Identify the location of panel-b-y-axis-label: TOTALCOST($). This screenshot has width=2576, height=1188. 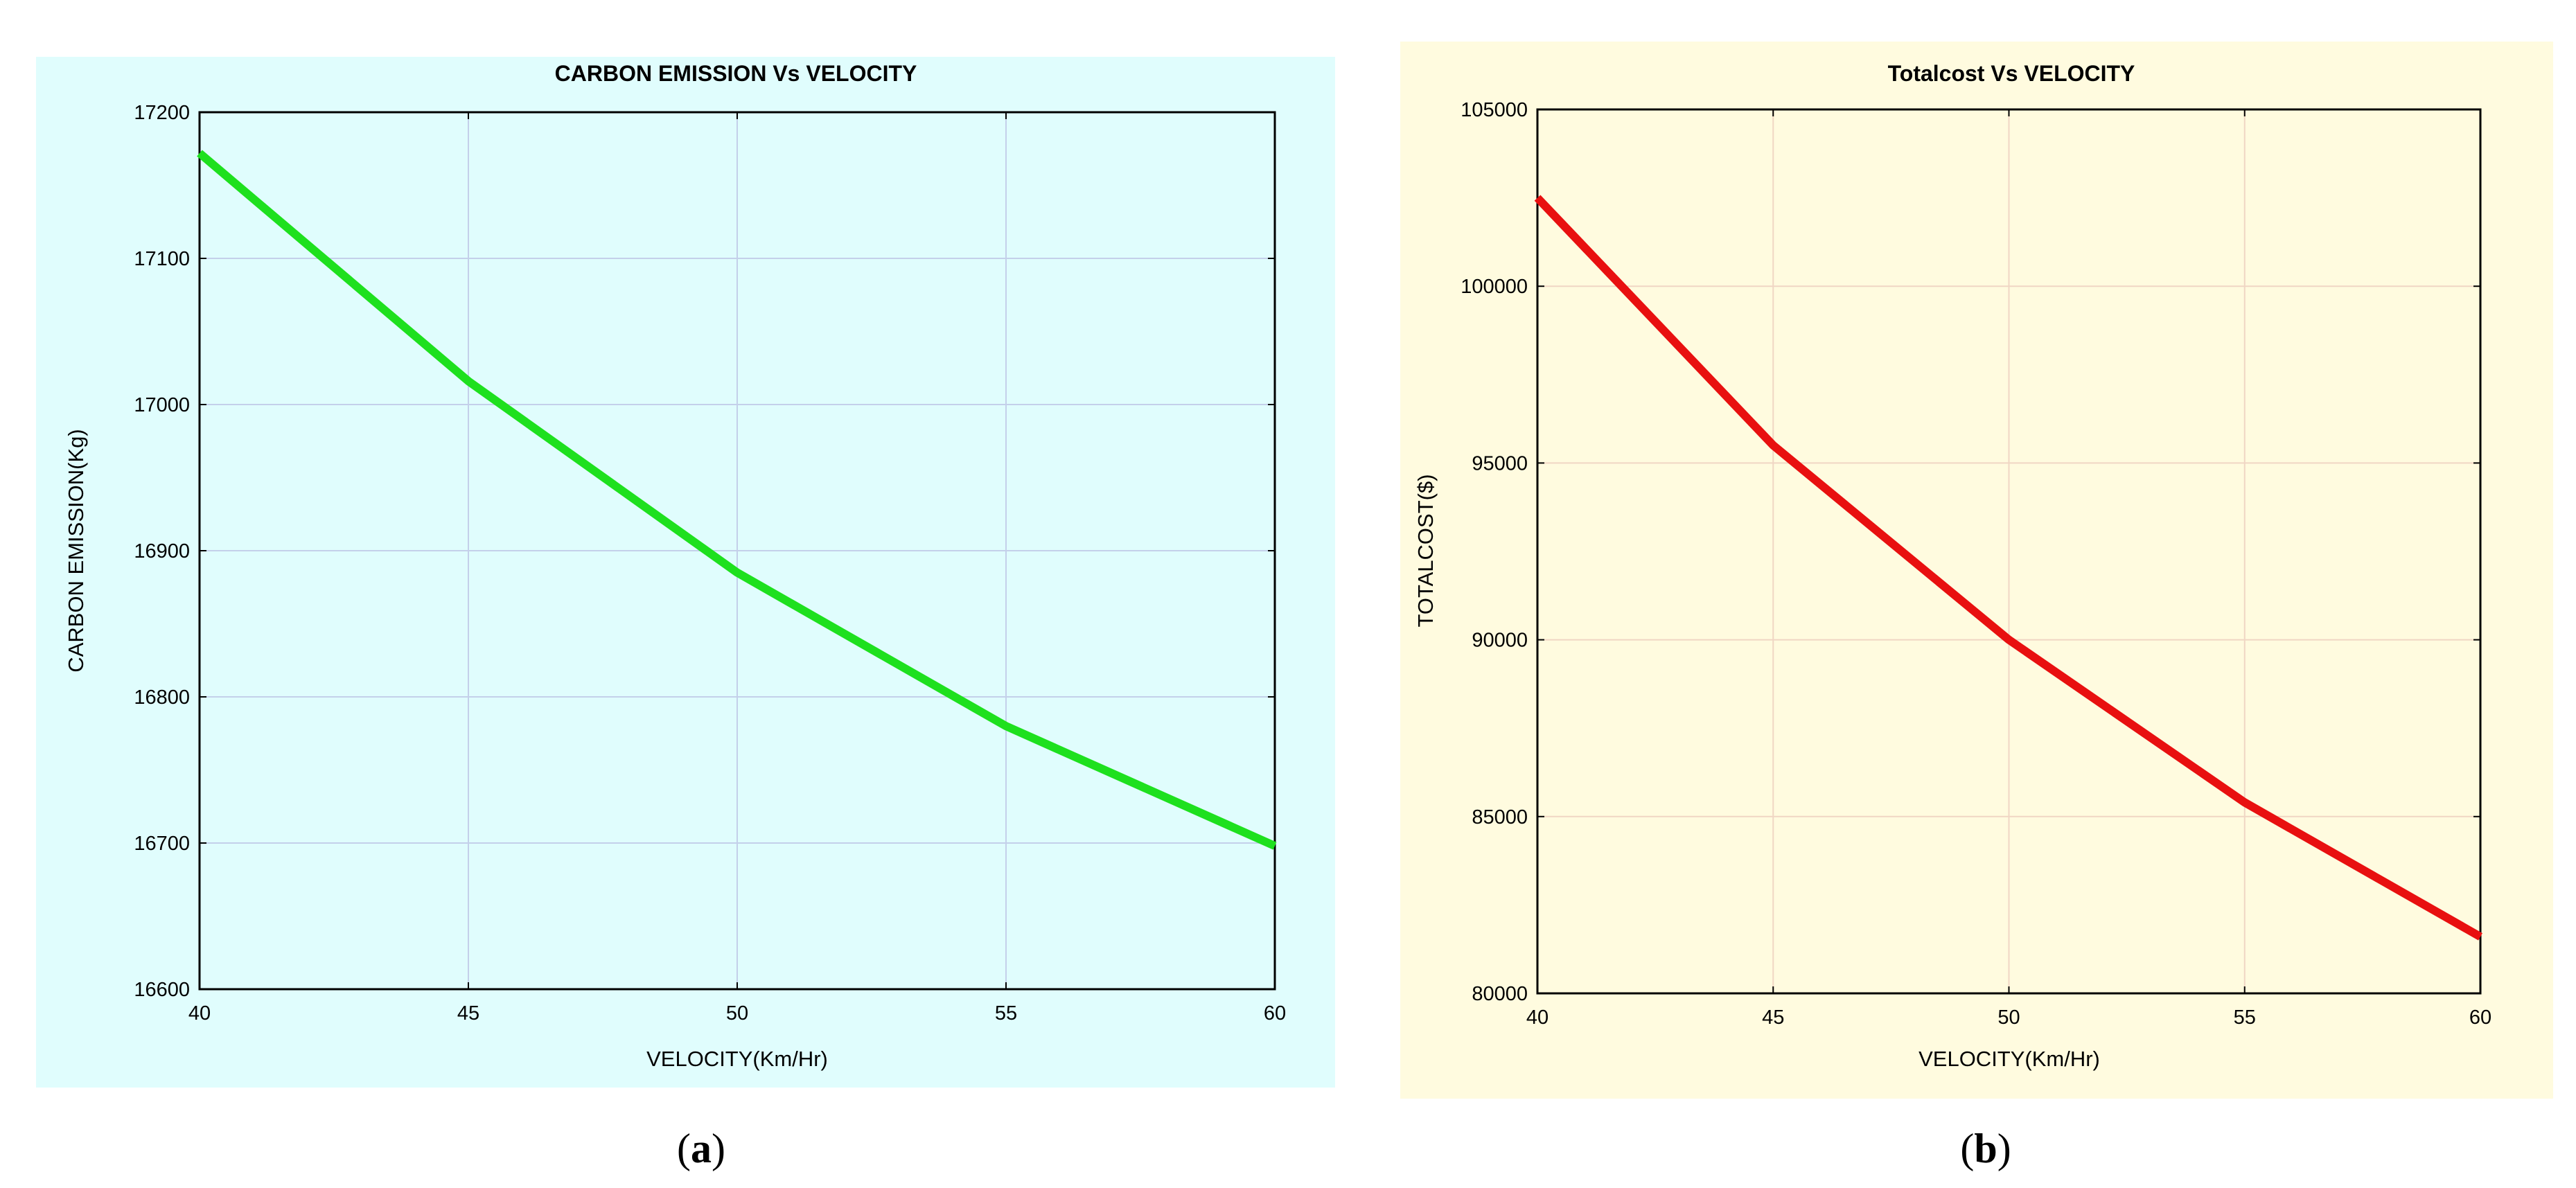
(1425, 550).